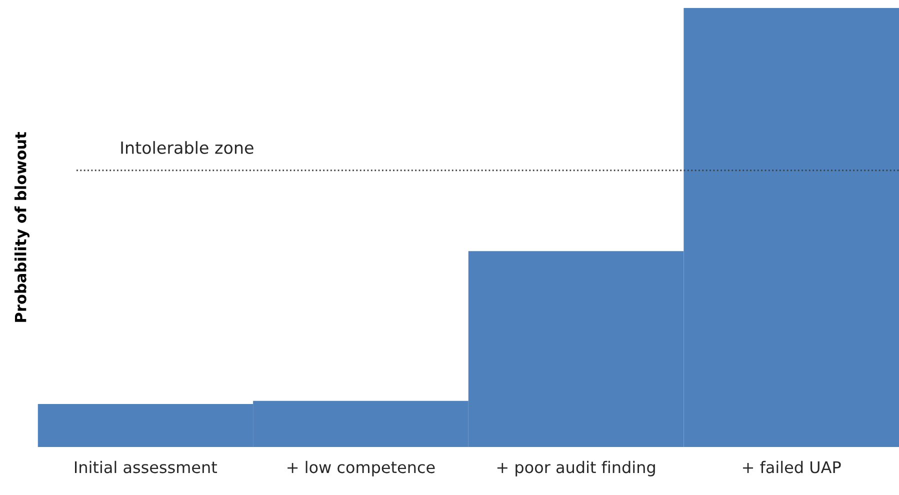 This screenshot has width=899, height=495. Describe the element at coordinates (576, 468) in the screenshot. I see `x-tick-label: + poor audit finding` at that location.